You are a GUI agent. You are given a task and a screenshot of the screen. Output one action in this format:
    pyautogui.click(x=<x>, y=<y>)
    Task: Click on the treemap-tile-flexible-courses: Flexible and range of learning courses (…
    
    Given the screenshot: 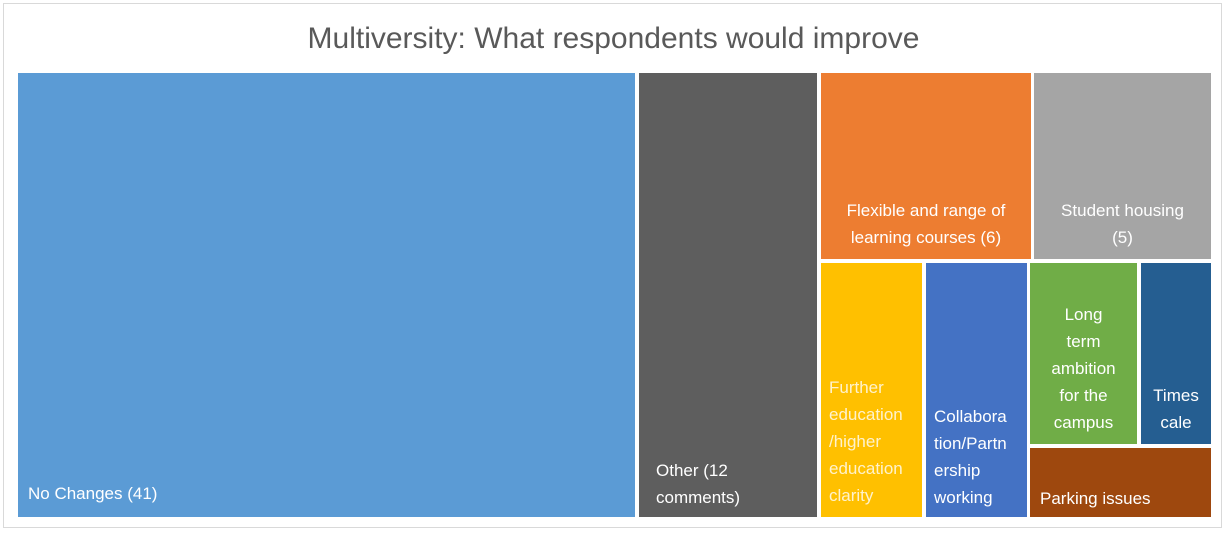 What is the action you would take?
    pyautogui.click(x=926, y=166)
    